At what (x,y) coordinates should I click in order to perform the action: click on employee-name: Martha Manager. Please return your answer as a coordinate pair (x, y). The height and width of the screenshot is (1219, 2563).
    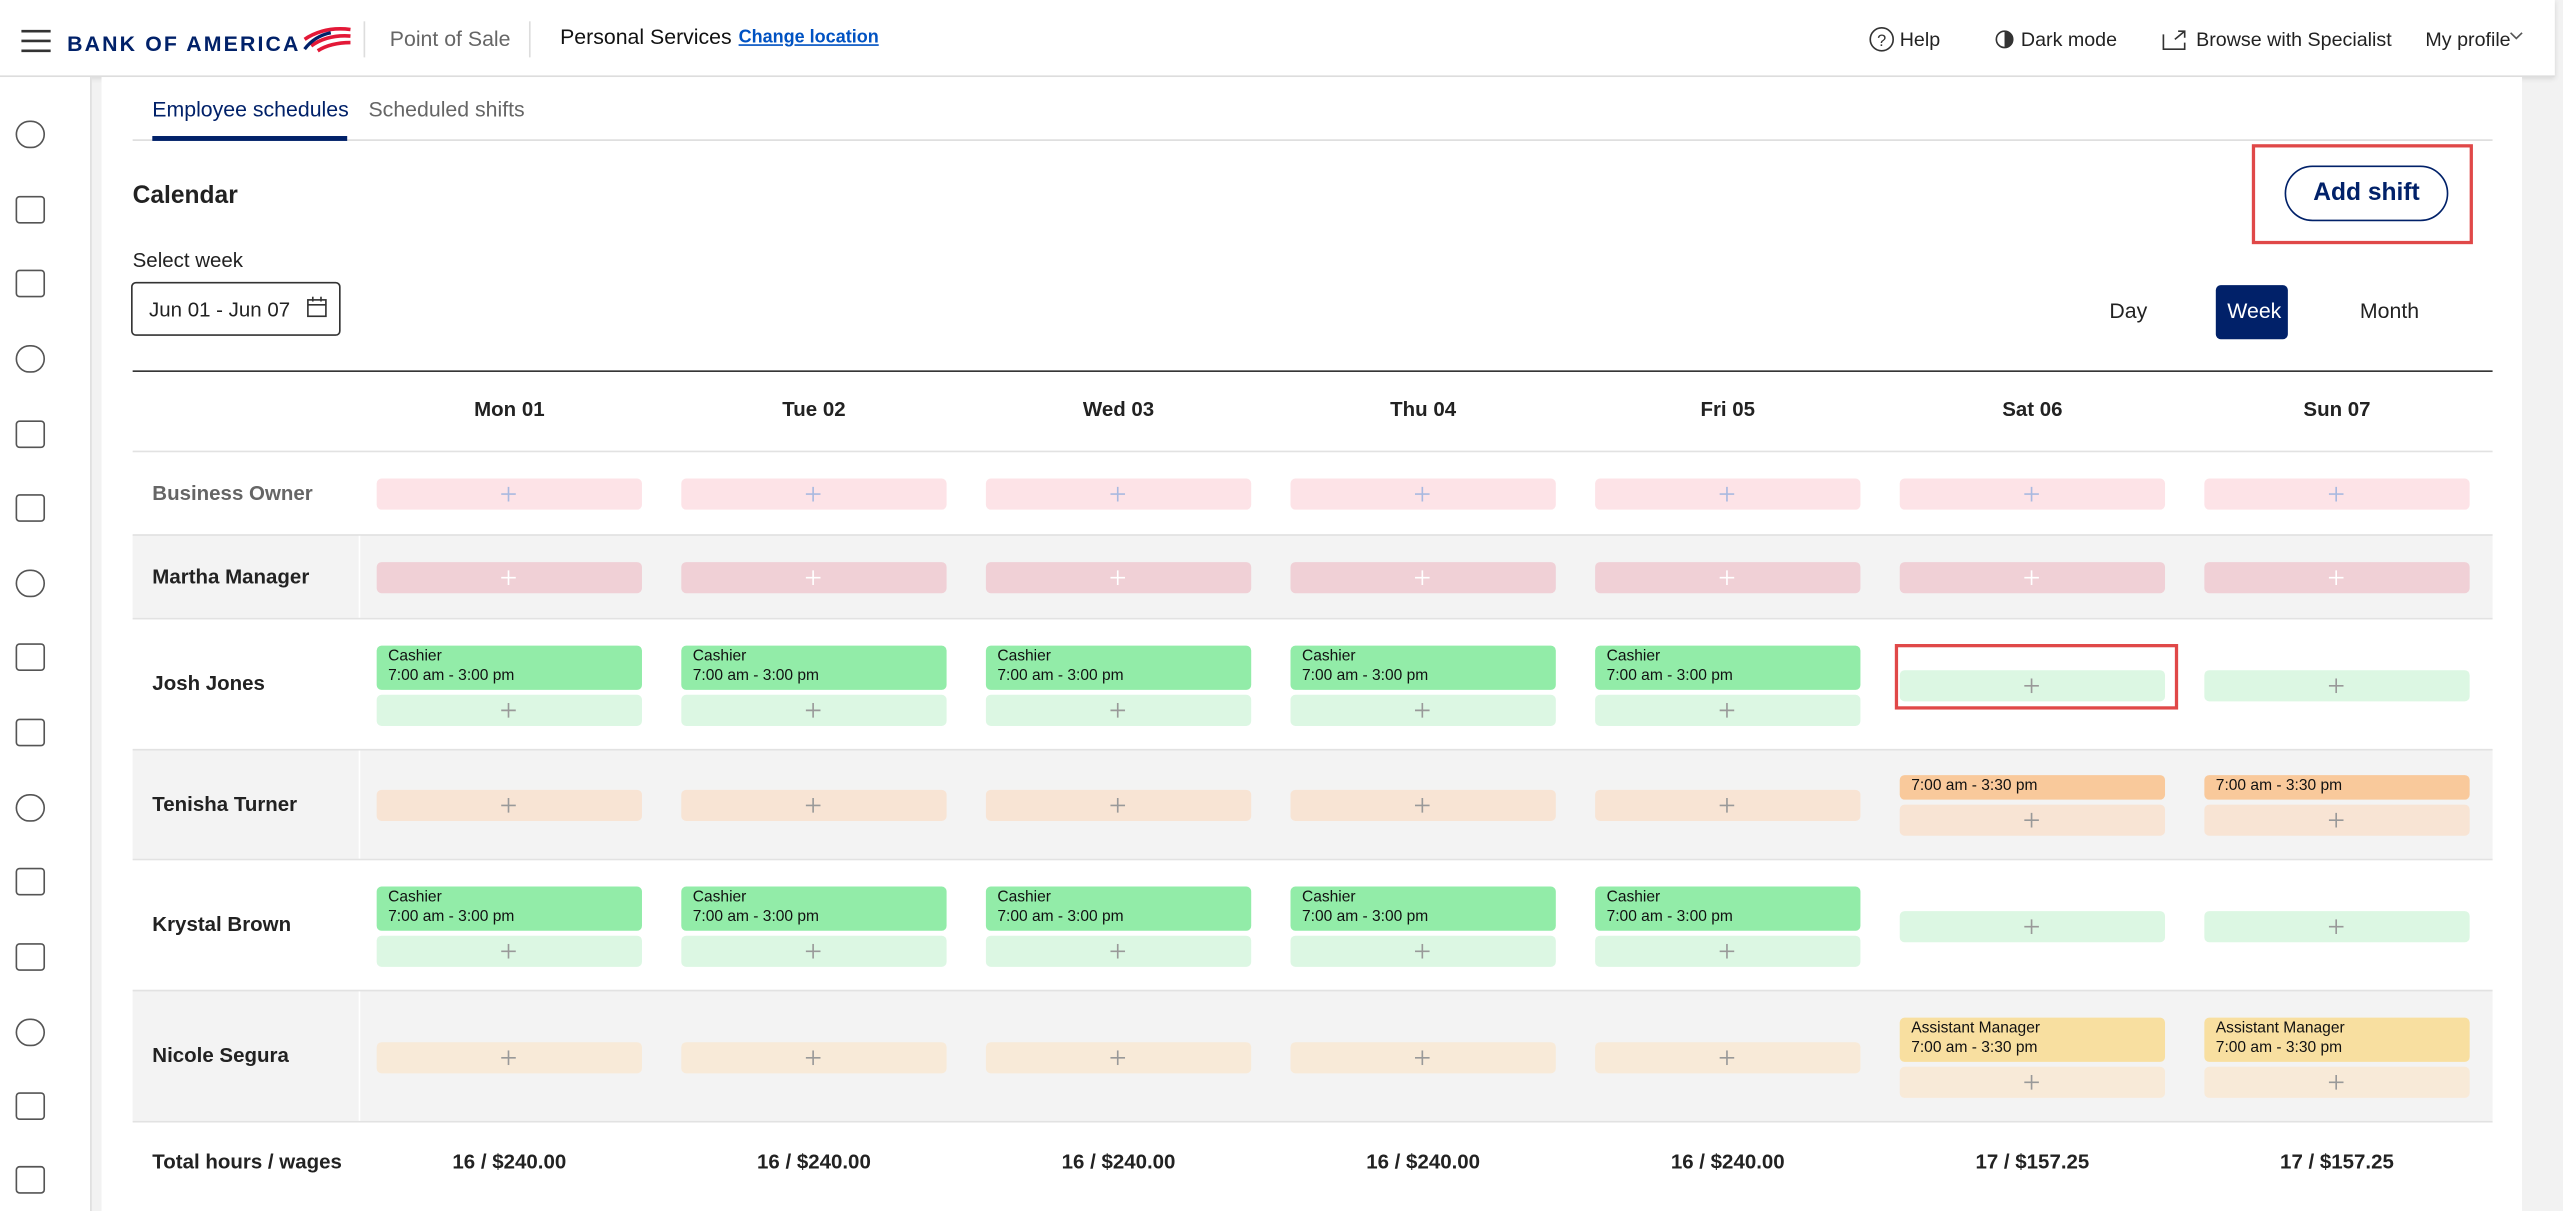
    Looking at the image, I should click on (231, 576).